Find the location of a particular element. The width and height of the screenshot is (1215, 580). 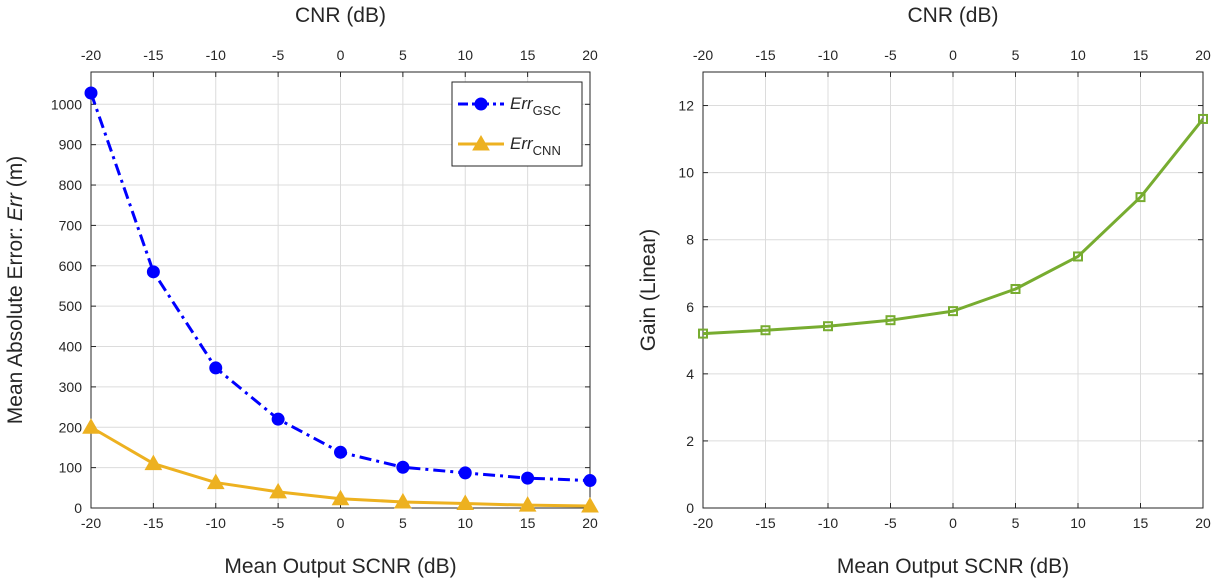

y-tick-label: 700 is located at coordinates (71, 225).